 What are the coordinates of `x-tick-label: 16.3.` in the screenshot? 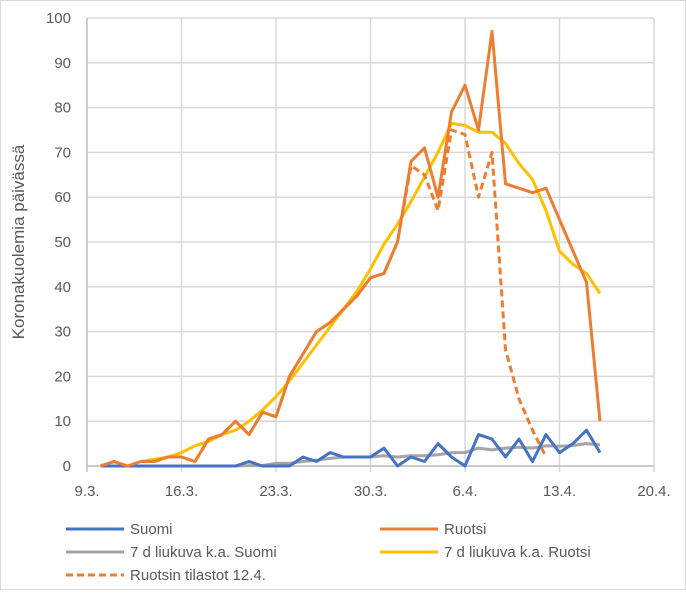 It's located at (181, 491).